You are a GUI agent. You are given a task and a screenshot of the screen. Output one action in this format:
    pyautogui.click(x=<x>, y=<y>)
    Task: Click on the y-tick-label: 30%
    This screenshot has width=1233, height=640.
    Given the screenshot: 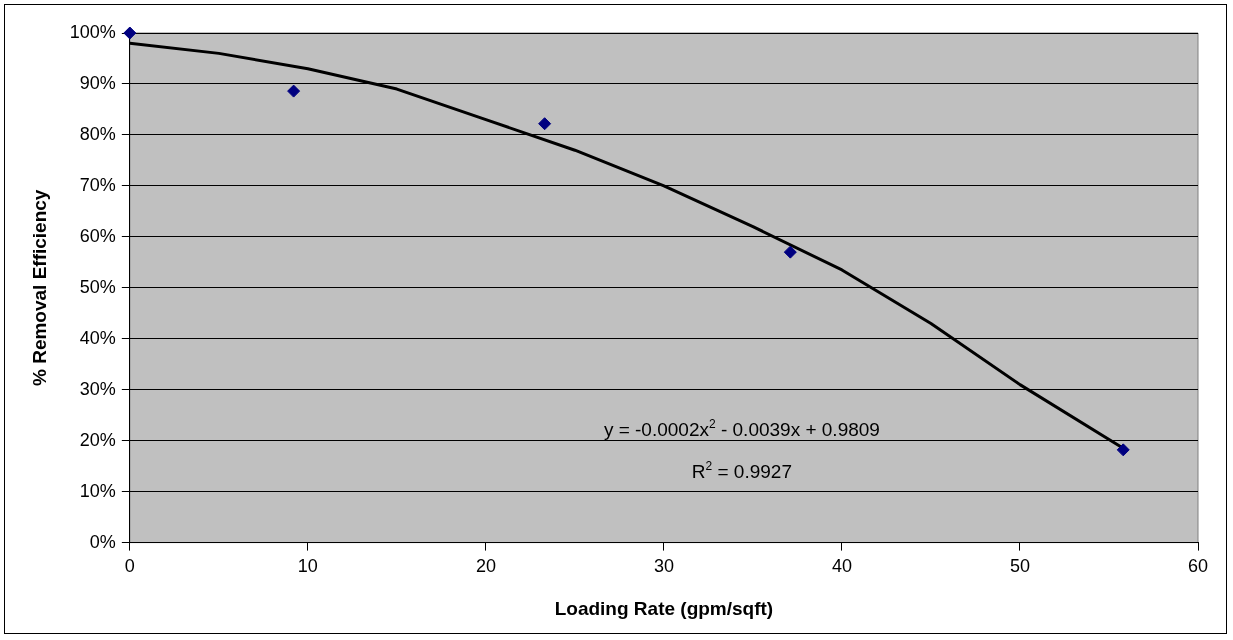 What is the action you would take?
    pyautogui.click(x=97, y=388)
    